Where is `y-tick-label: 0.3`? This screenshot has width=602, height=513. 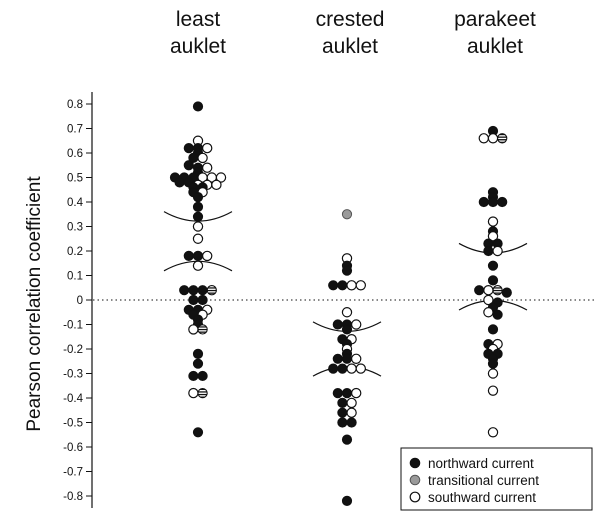
y-tick-label: 0.3 is located at coordinates (75, 228).